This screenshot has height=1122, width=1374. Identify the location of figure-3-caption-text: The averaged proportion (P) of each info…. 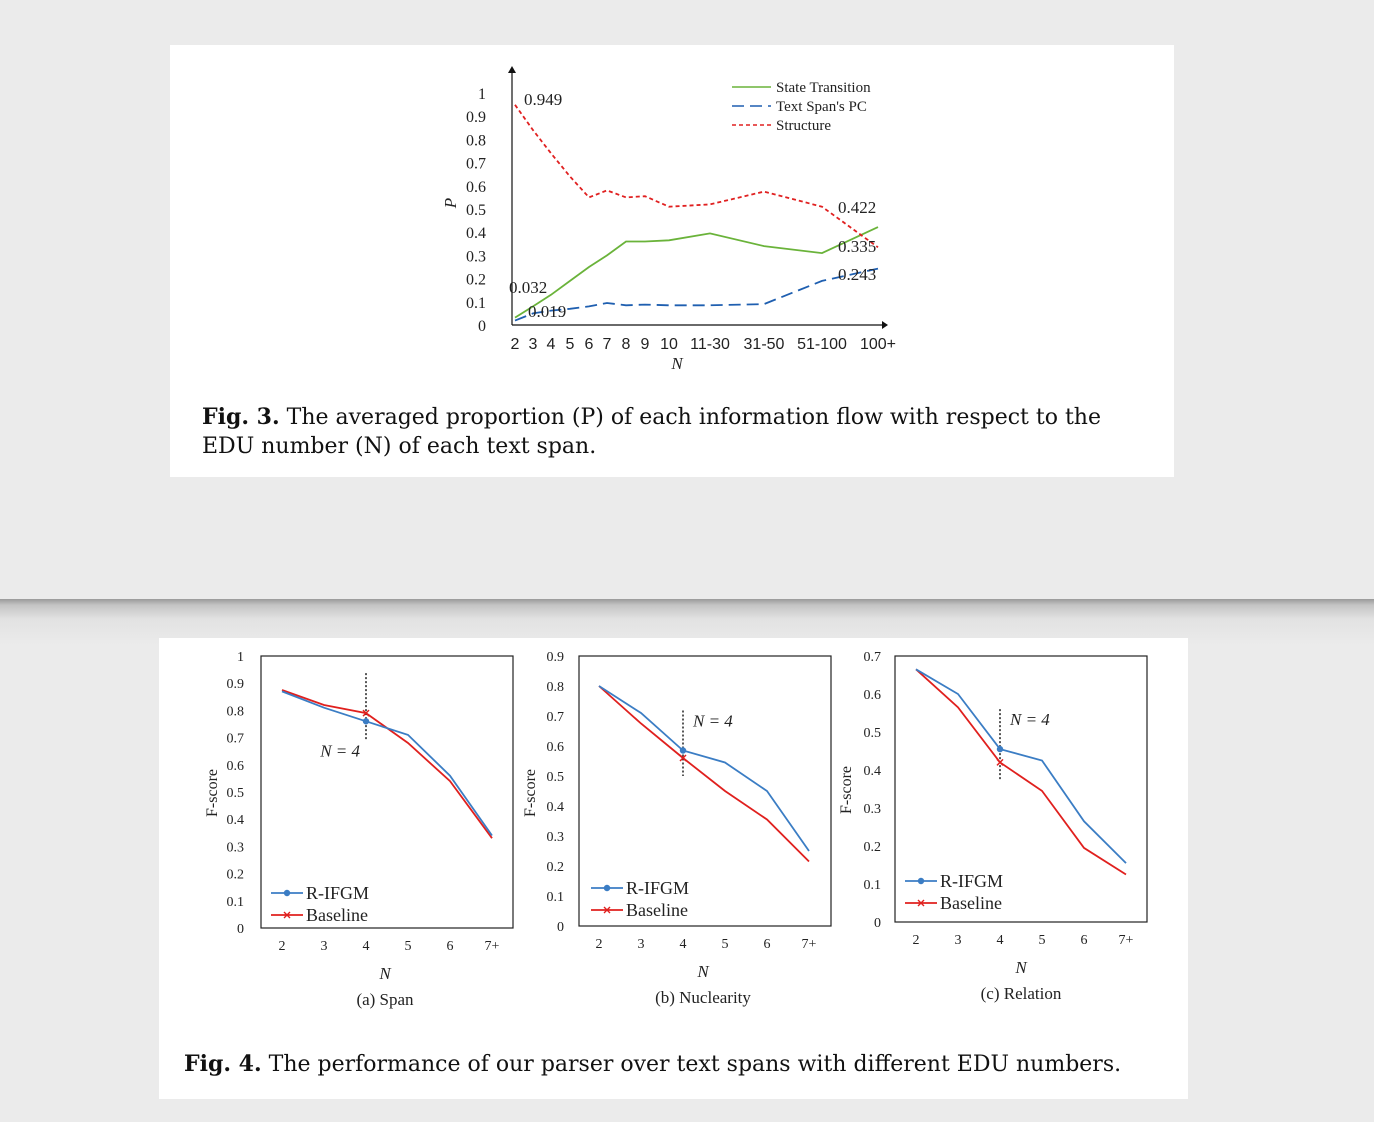
(651, 432).